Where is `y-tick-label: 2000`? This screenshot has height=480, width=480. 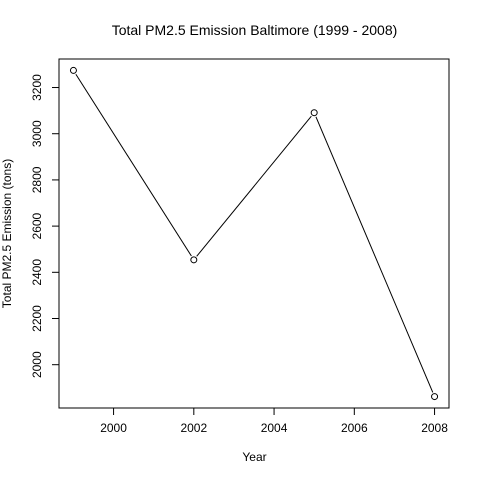 y-tick-label: 2000 is located at coordinates (37, 364).